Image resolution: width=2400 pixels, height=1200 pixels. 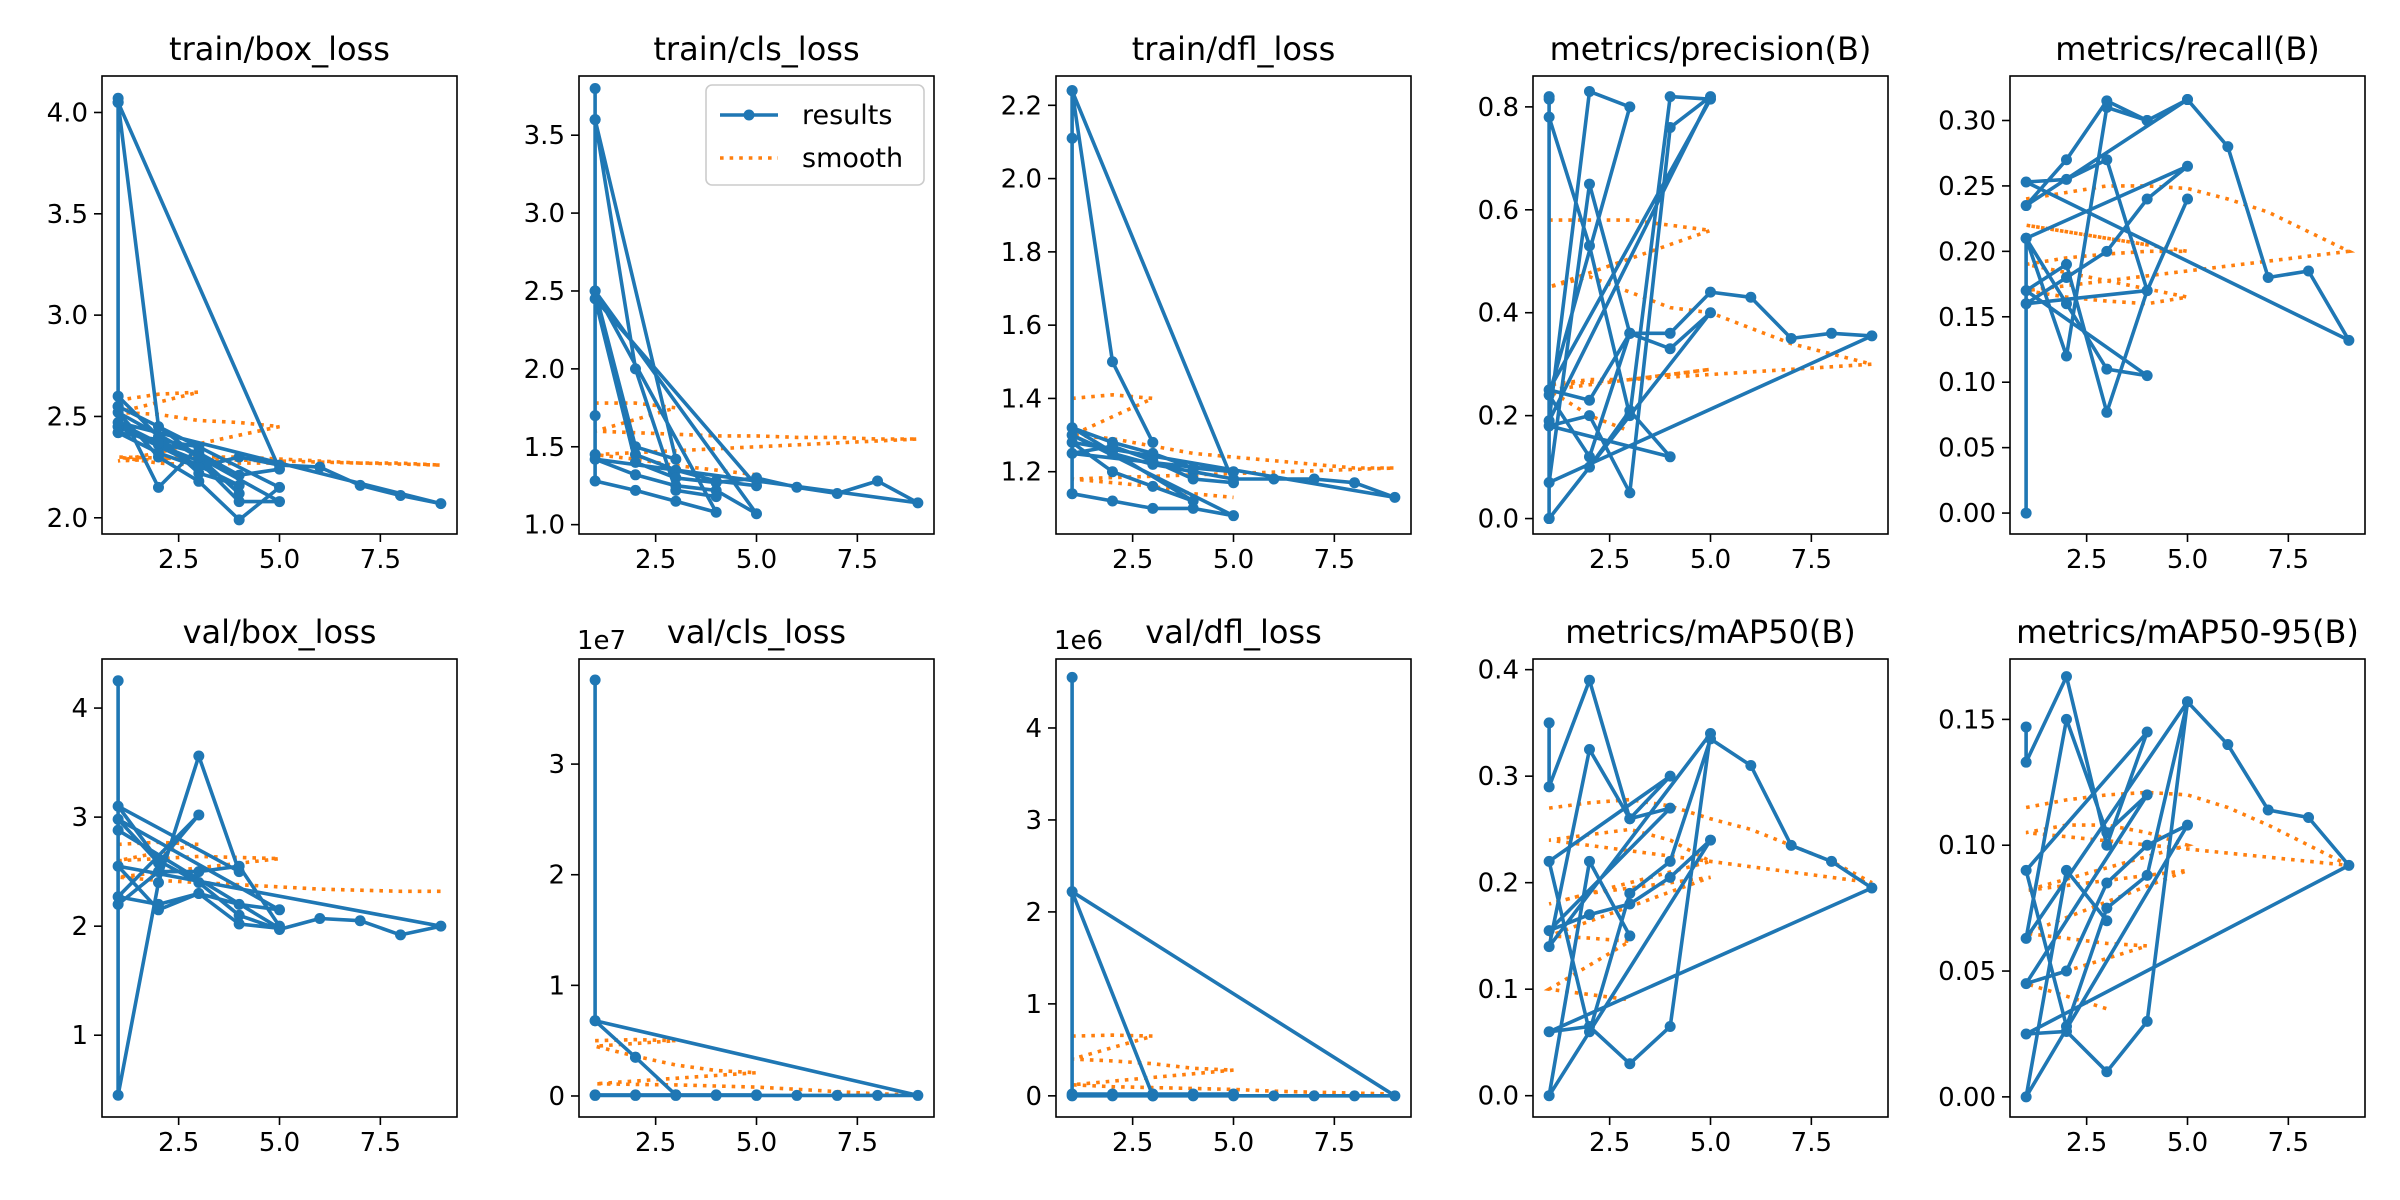 I want to click on y-tick-label: 4, so click(x=79, y=709).